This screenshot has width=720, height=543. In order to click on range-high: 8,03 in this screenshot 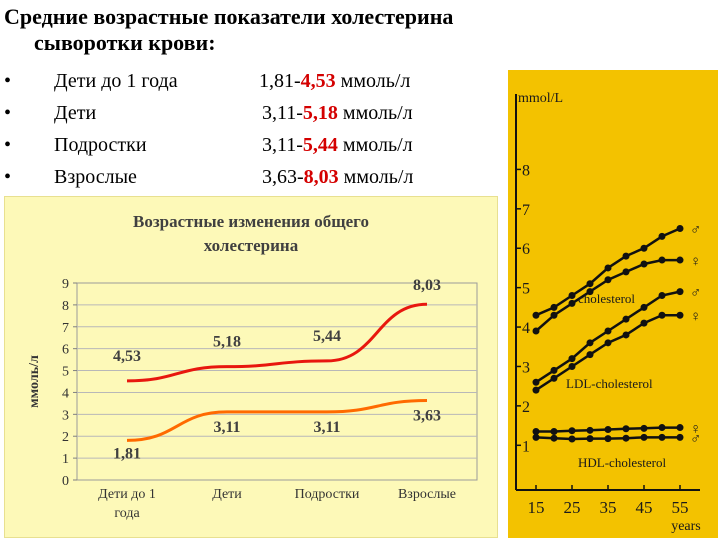, I will do `click(321, 177)`.